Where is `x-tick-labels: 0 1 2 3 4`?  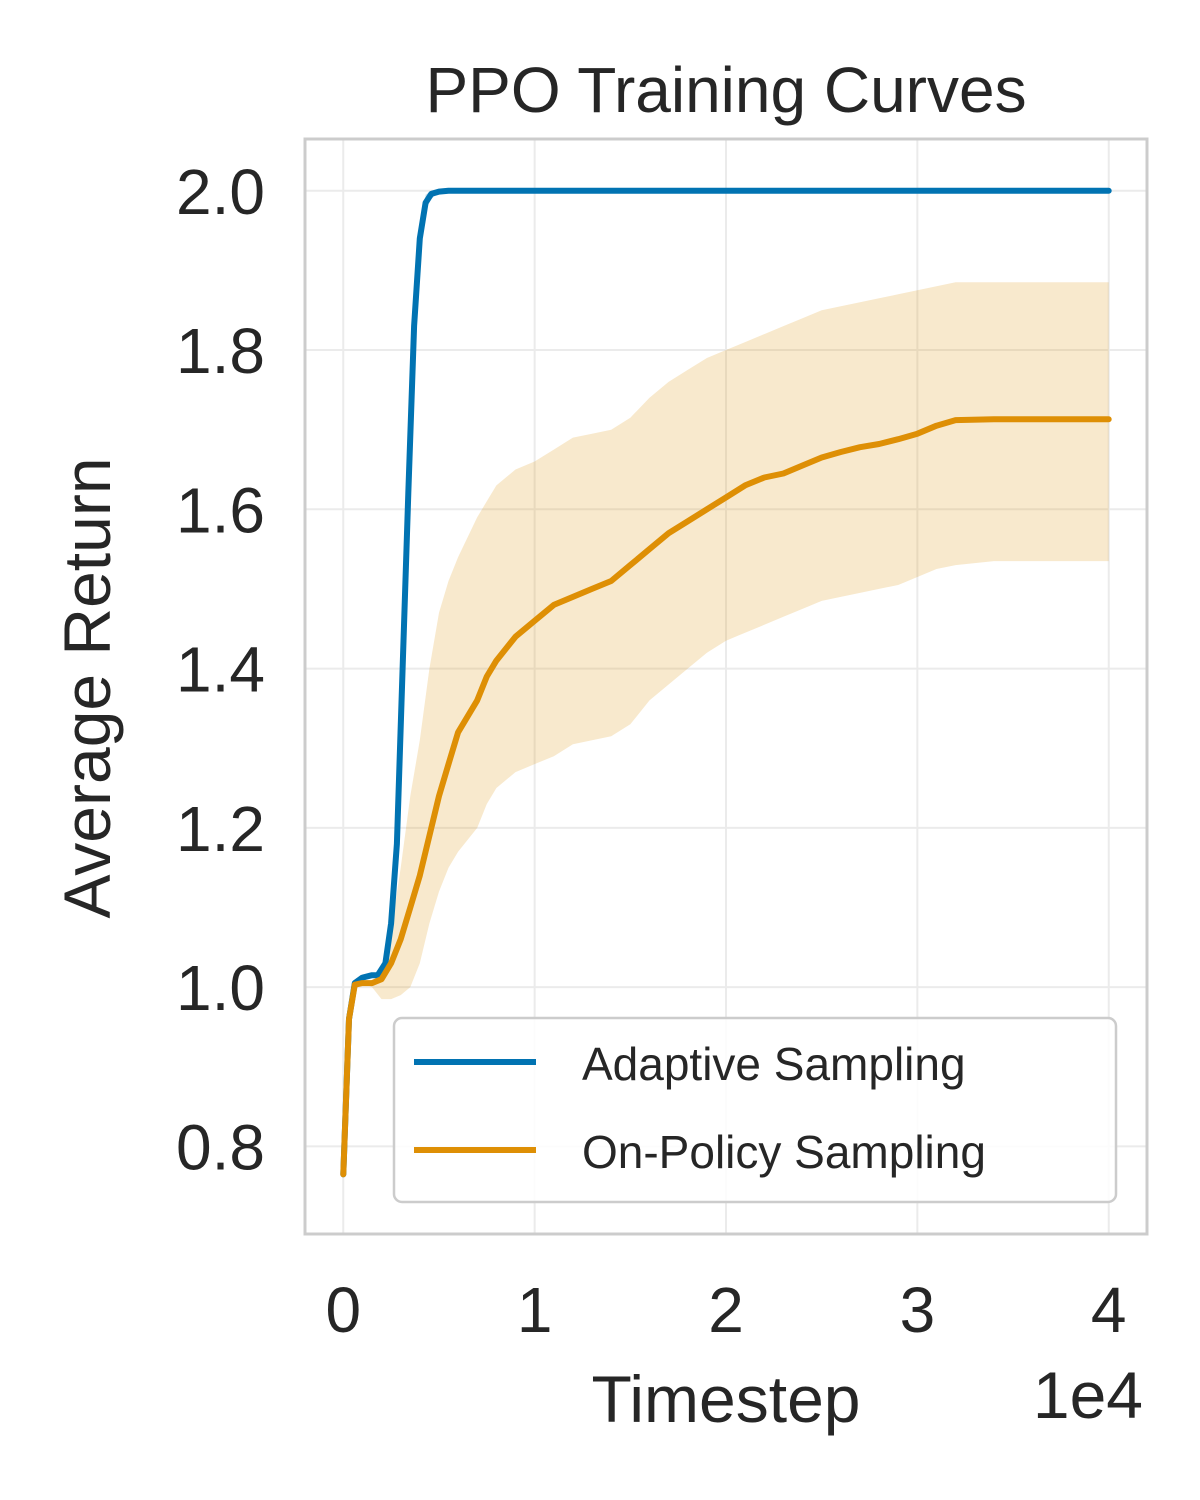 x-tick-labels: 0 1 2 3 4 is located at coordinates (725, 1310).